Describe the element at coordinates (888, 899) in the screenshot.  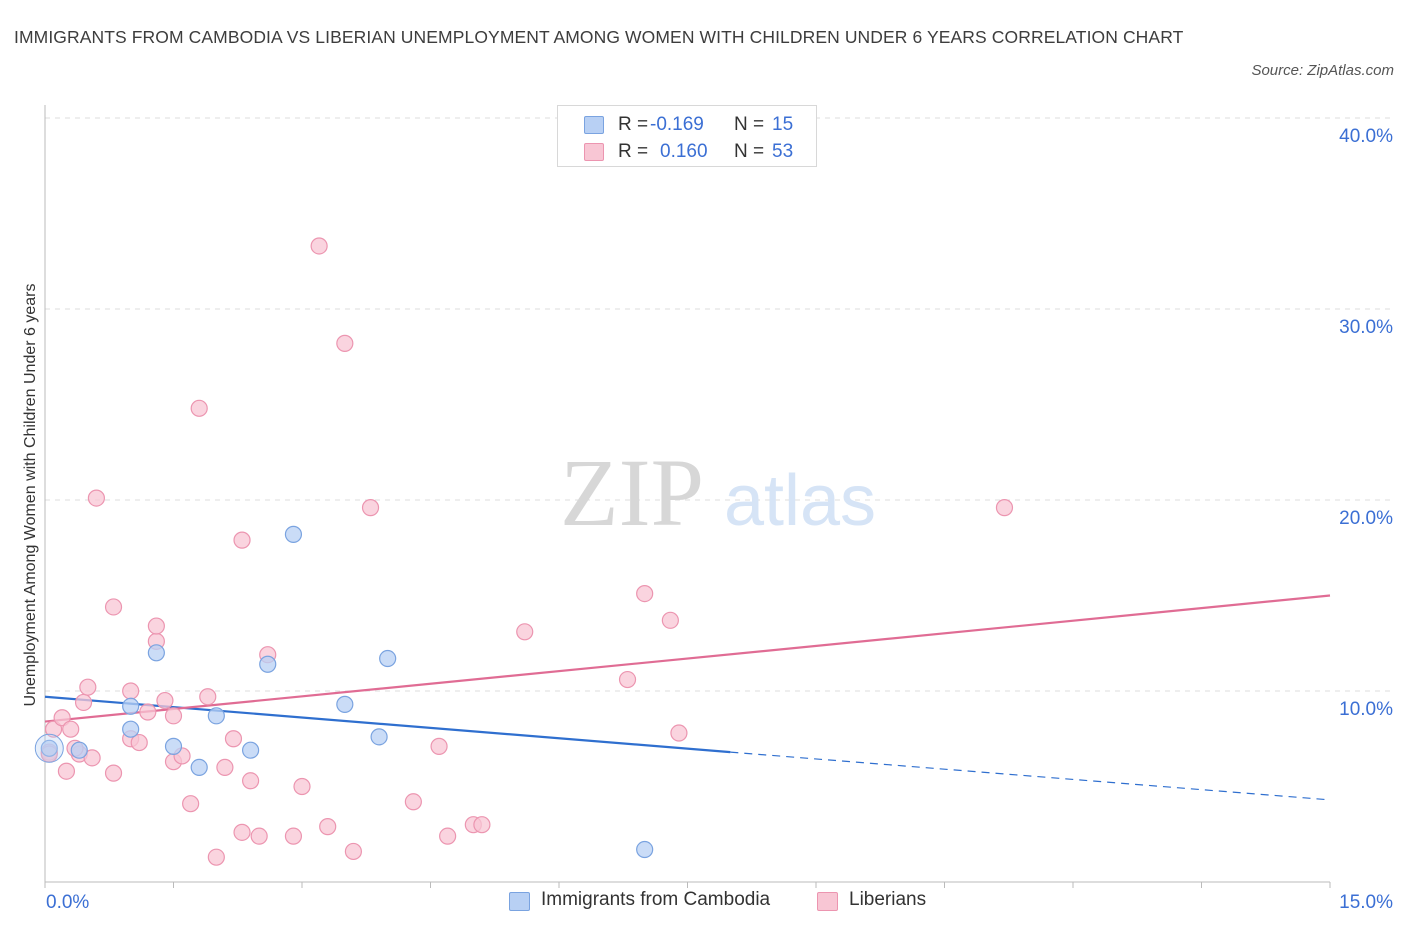
I see `legend-label-liberian: Liberians` at that location.